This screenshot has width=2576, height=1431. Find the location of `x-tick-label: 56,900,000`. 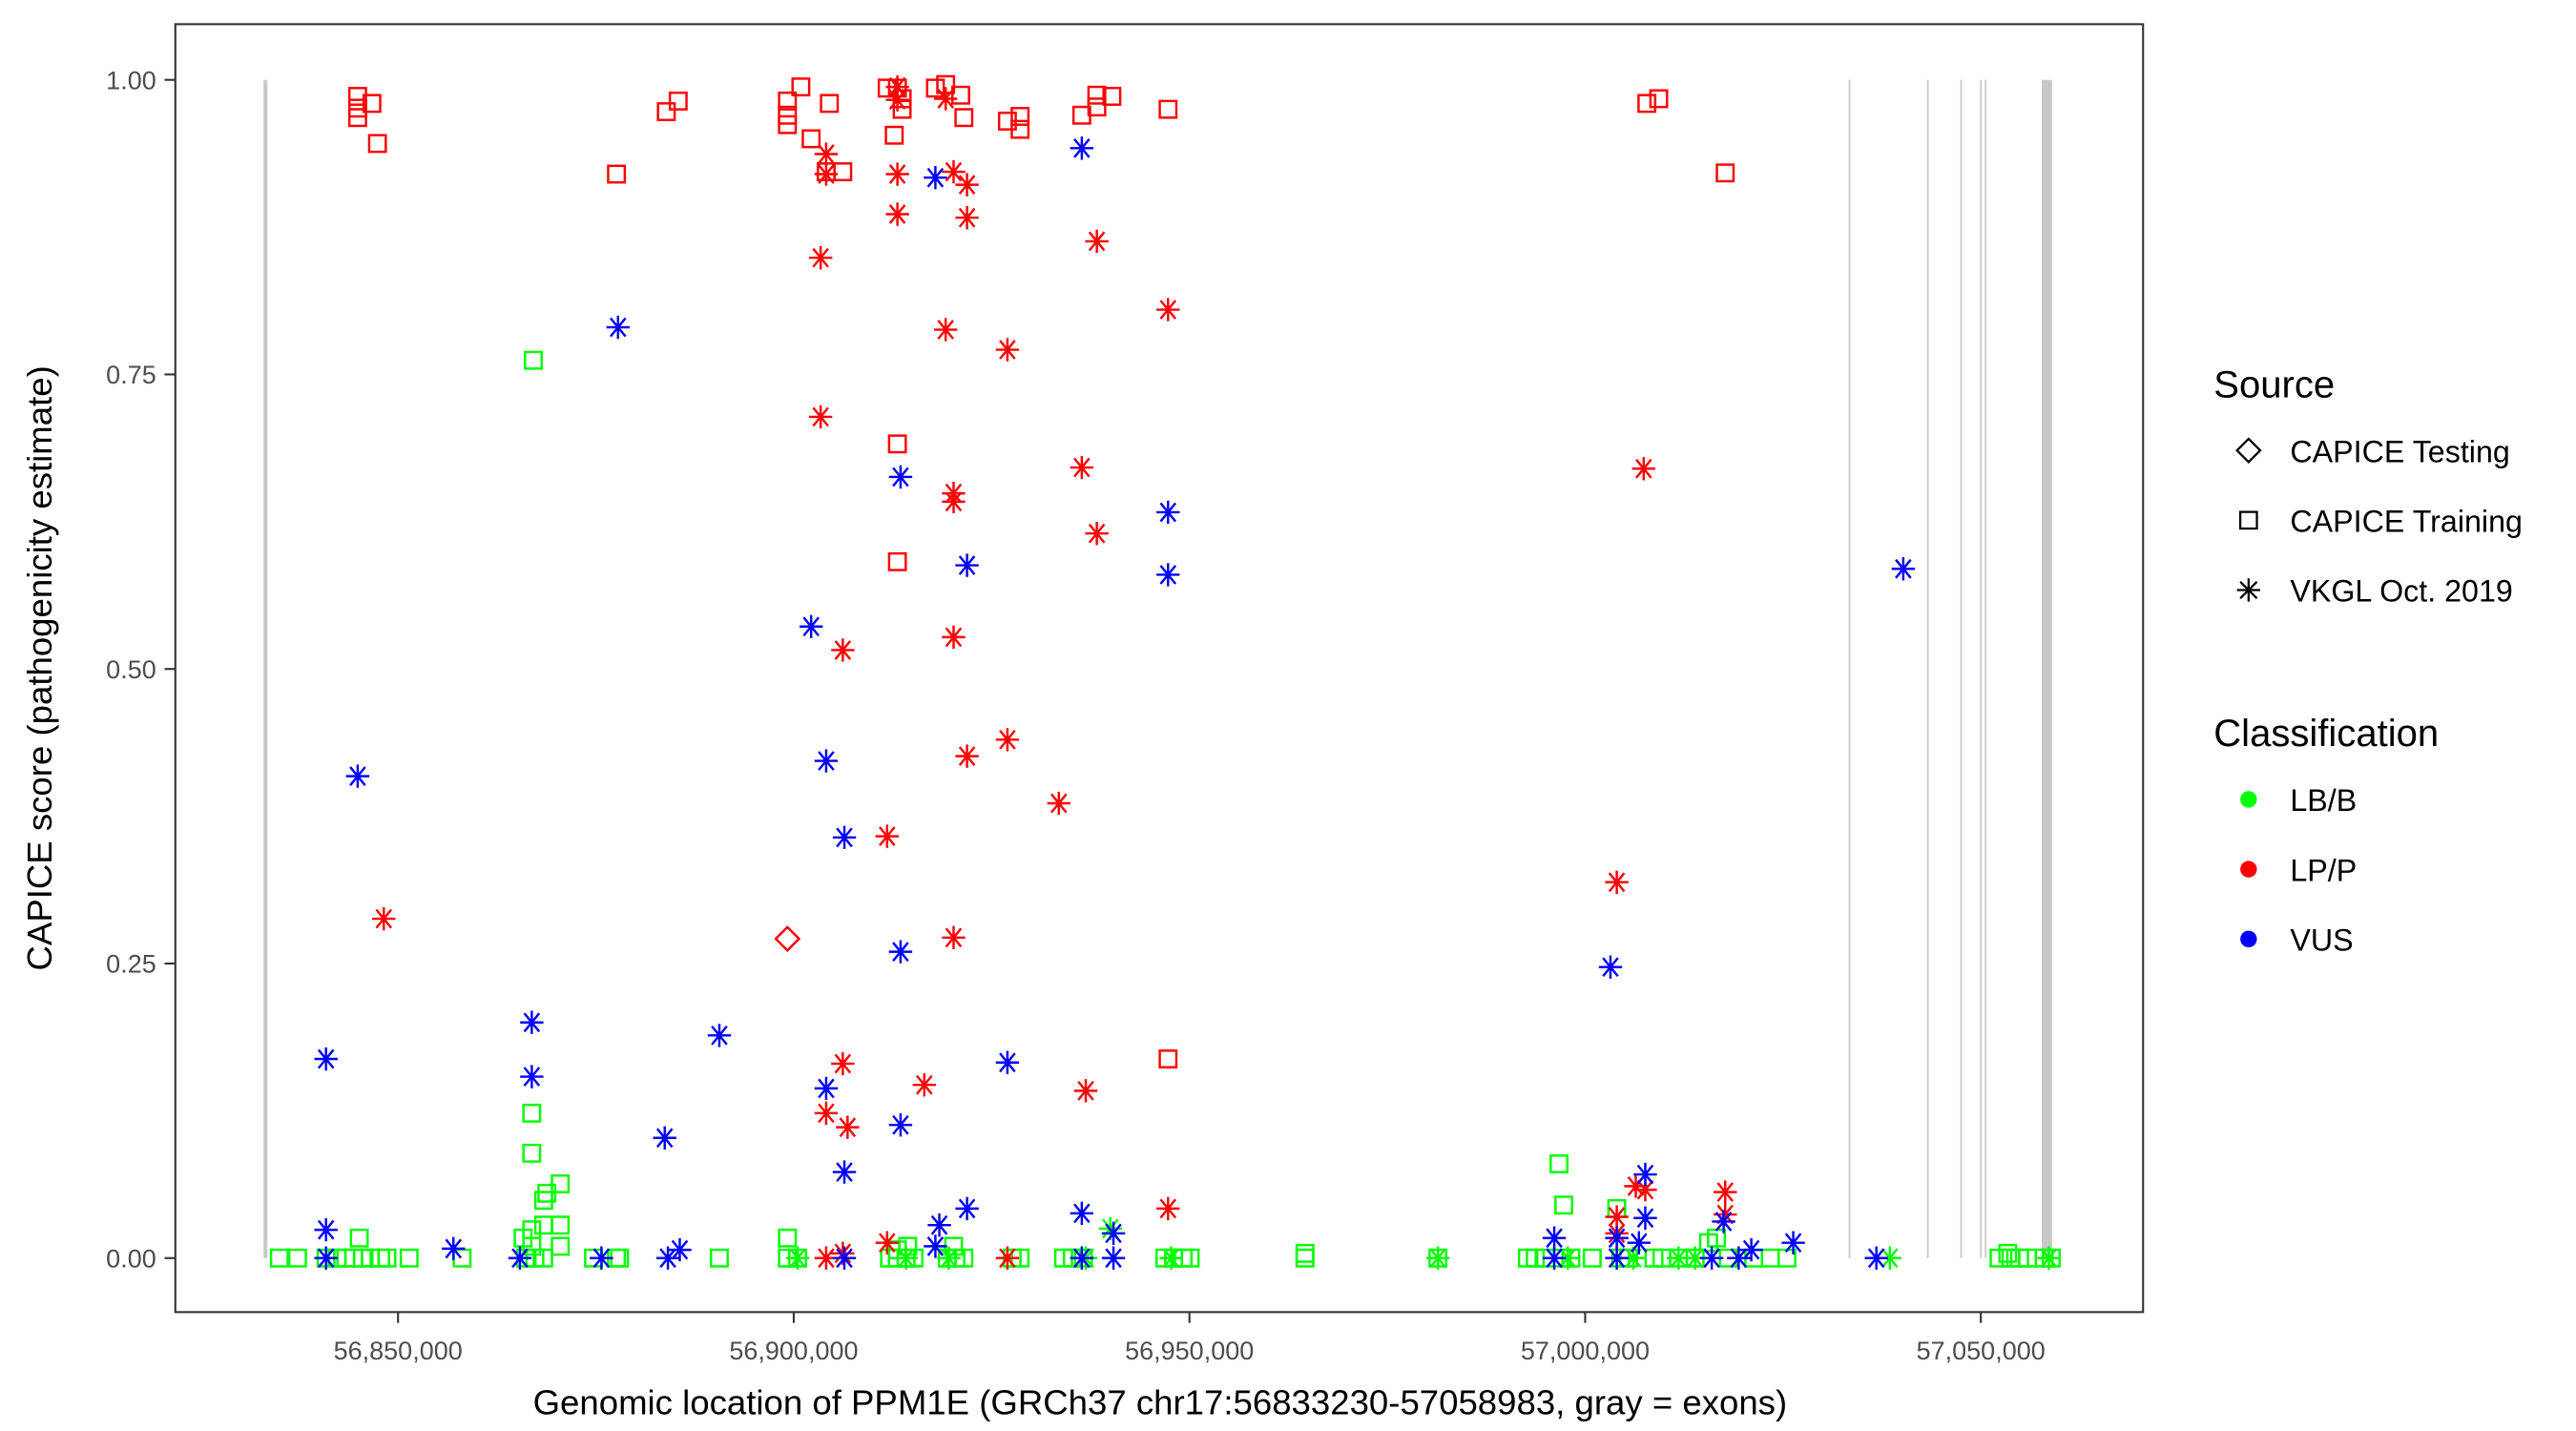

x-tick-label: 56,900,000 is located at coordinates (793, 1351).